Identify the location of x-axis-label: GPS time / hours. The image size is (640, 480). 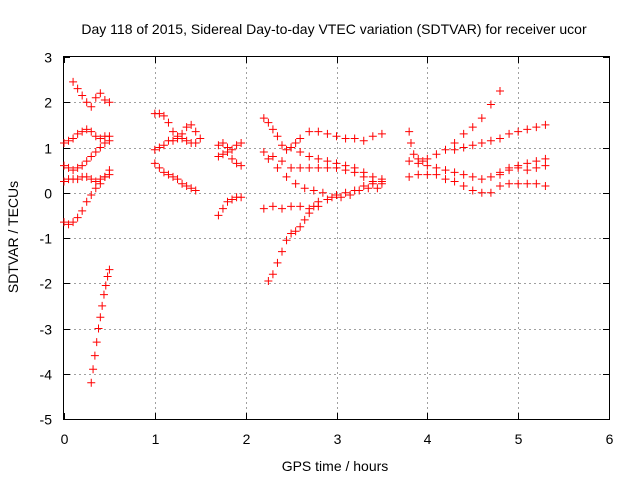
(335, 466).